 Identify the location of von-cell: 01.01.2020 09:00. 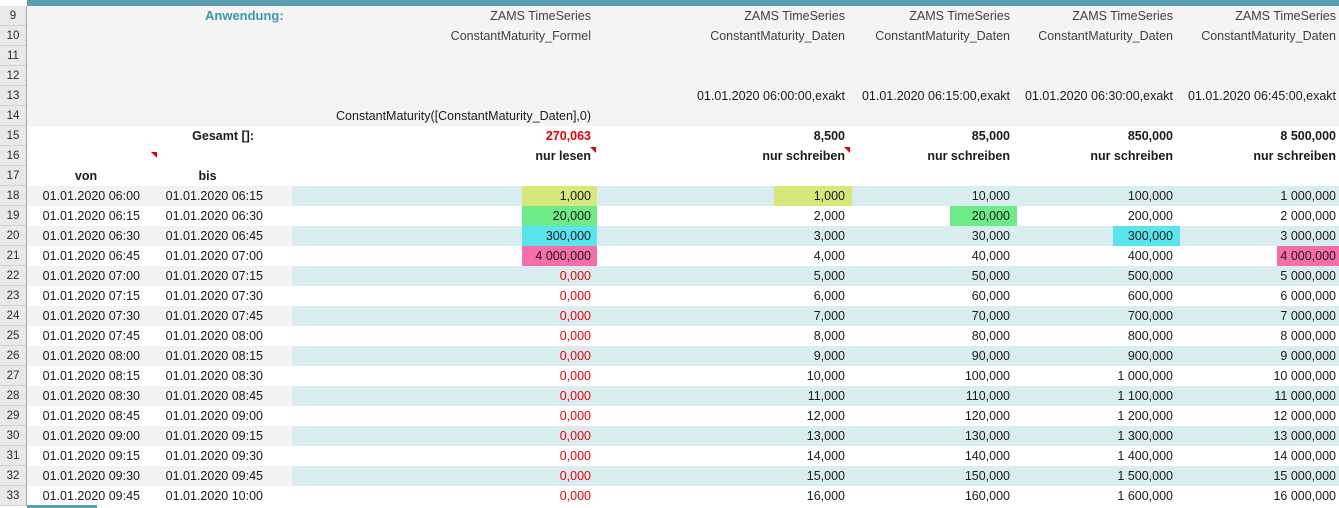
(91, 436).